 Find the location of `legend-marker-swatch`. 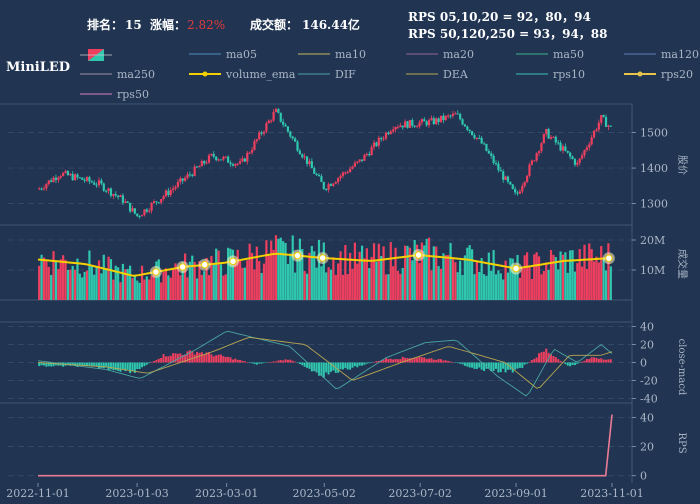

legend-marker-swatch is located at coordinates (205, 74).